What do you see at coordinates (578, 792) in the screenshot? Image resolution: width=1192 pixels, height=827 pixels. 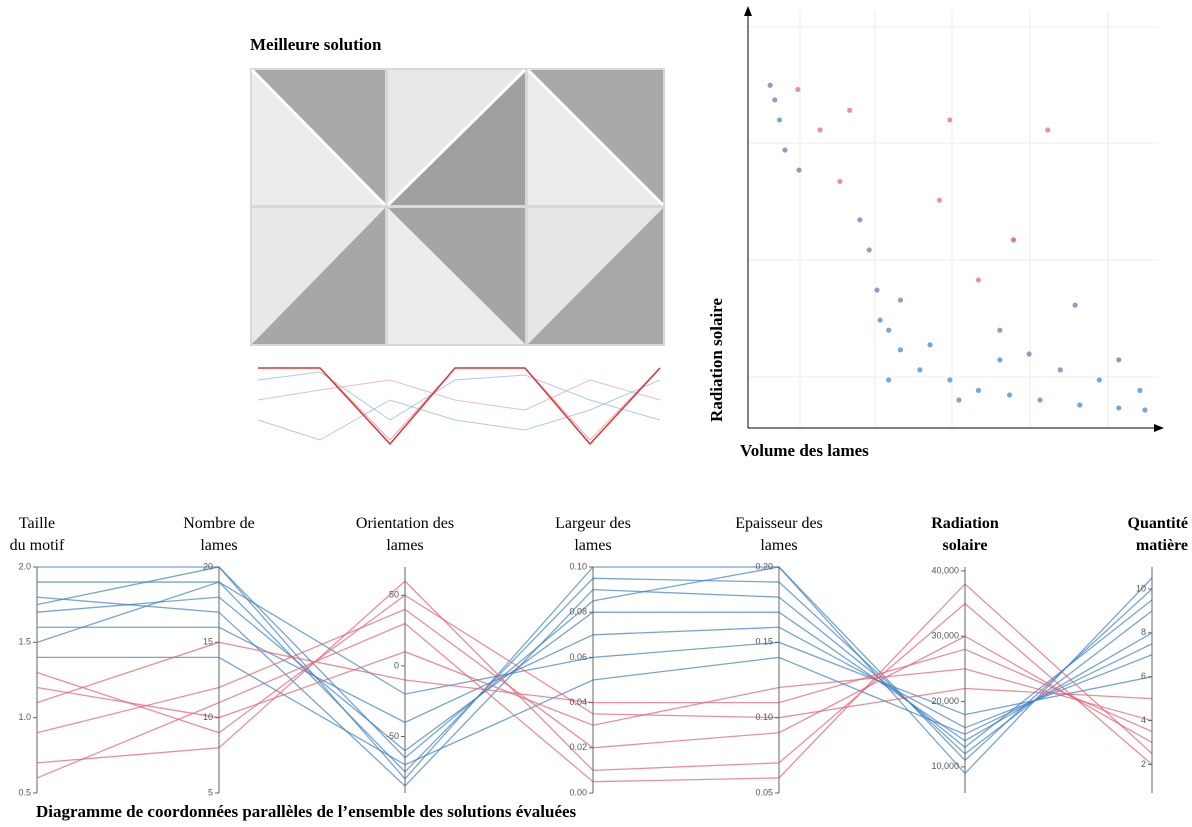 I see `y-tick-label: 0.00` at bounding box center [578, 792].